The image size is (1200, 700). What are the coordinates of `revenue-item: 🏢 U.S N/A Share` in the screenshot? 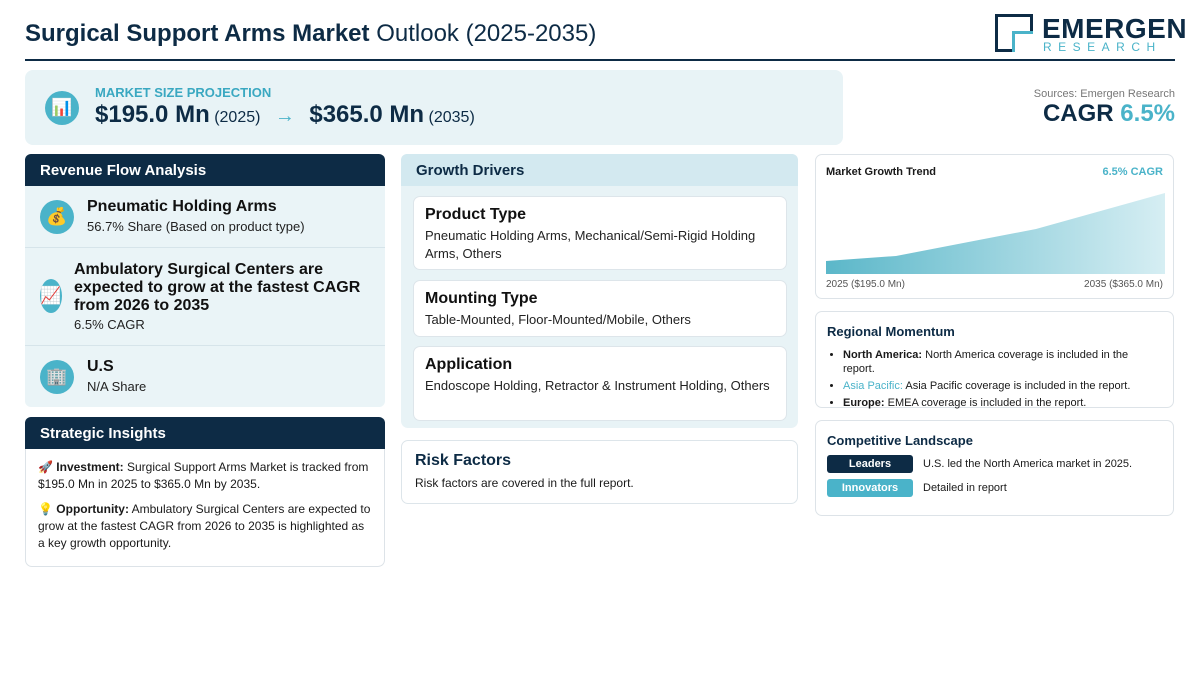 It's located at (205, 376).